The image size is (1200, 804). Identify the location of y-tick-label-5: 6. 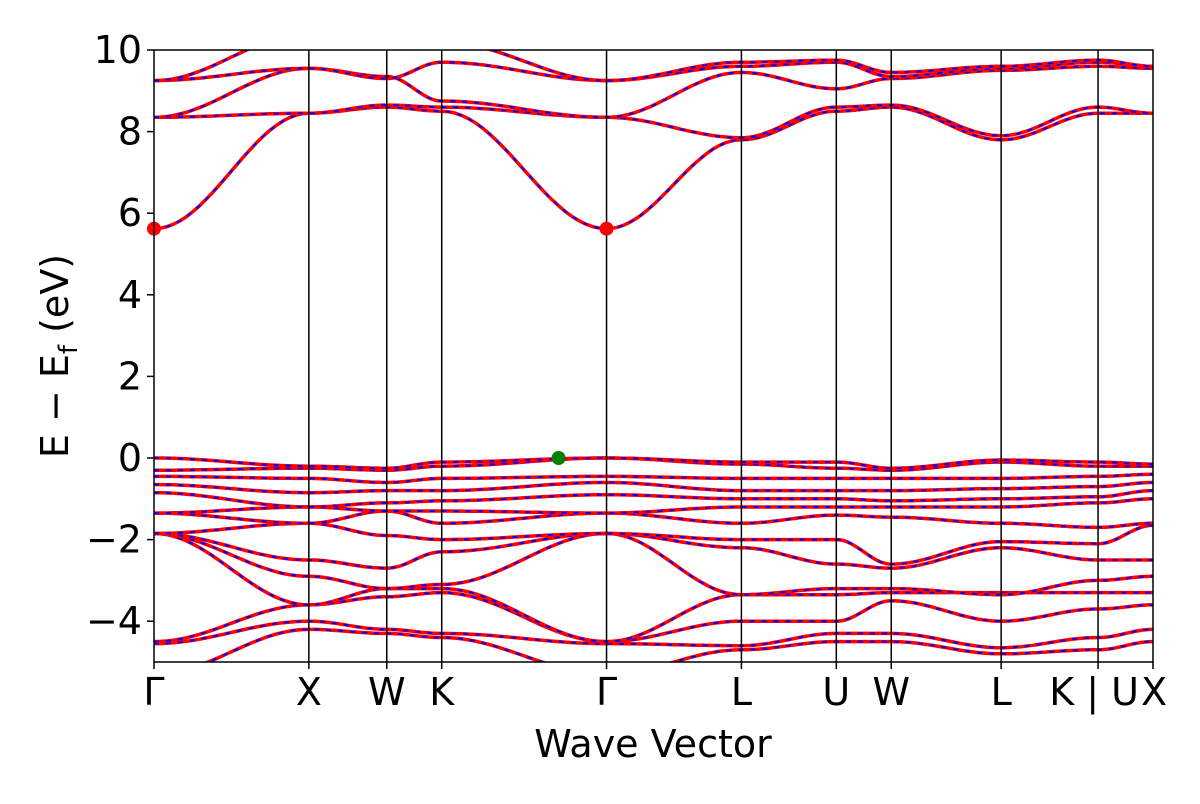
(130, 213).